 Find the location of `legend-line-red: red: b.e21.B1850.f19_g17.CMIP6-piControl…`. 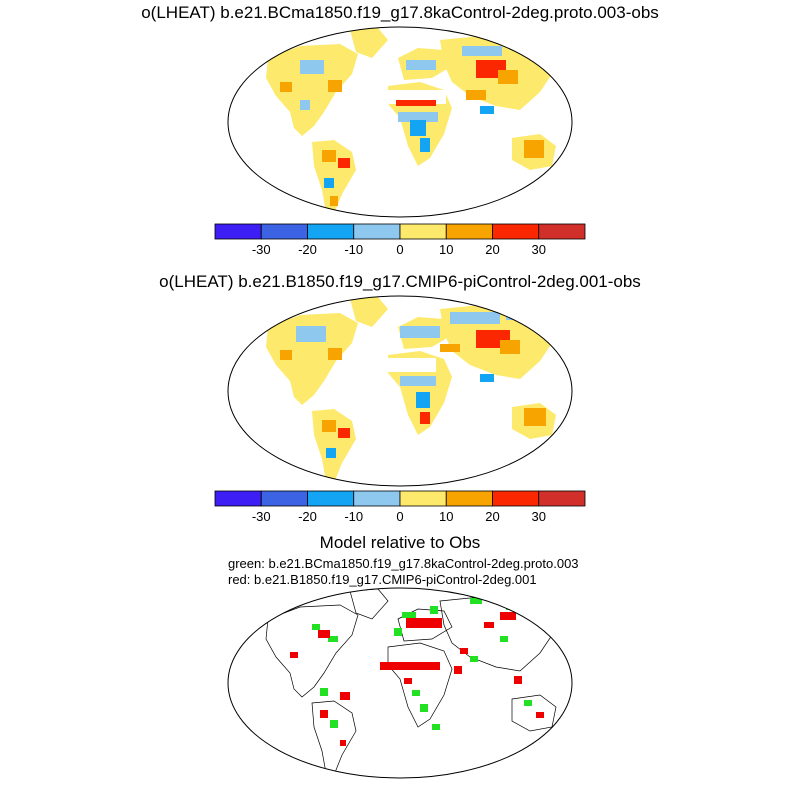

legend-line-red: red: b.e21.B1850.f19_g17.CMIP6-piControl… is located at coordinates (382, 579).